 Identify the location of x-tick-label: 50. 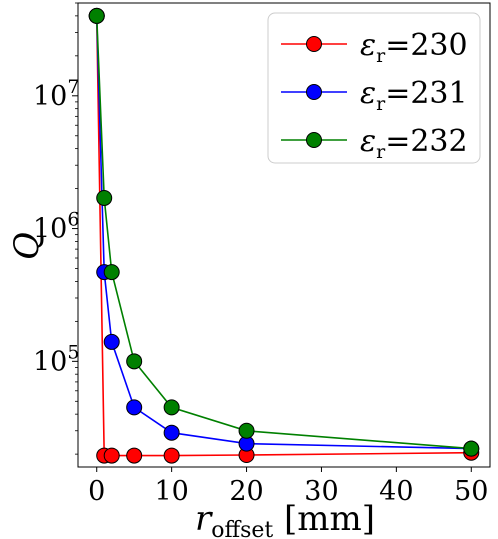
(471, 491).